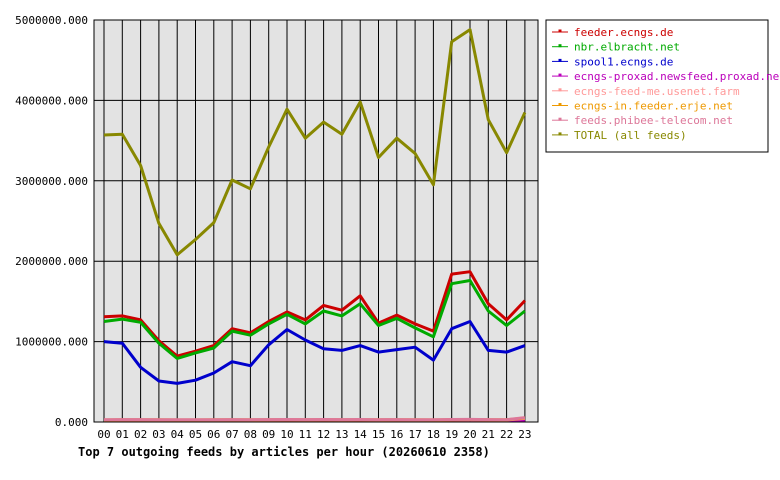 The height and width of the screenshot is (480, 780). What do you see at coordinates (140, 434) in the screenshot?
I see `x-tick-label: 02` at bounding box center [140, 434].